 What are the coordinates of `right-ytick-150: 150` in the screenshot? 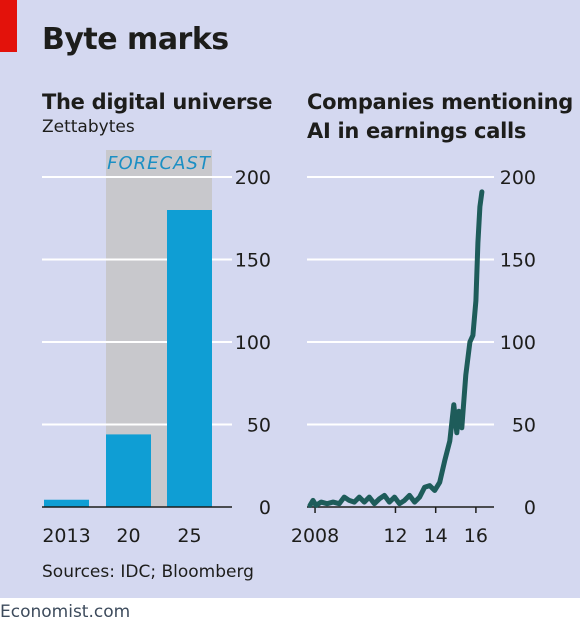 It's located at (518, 261).